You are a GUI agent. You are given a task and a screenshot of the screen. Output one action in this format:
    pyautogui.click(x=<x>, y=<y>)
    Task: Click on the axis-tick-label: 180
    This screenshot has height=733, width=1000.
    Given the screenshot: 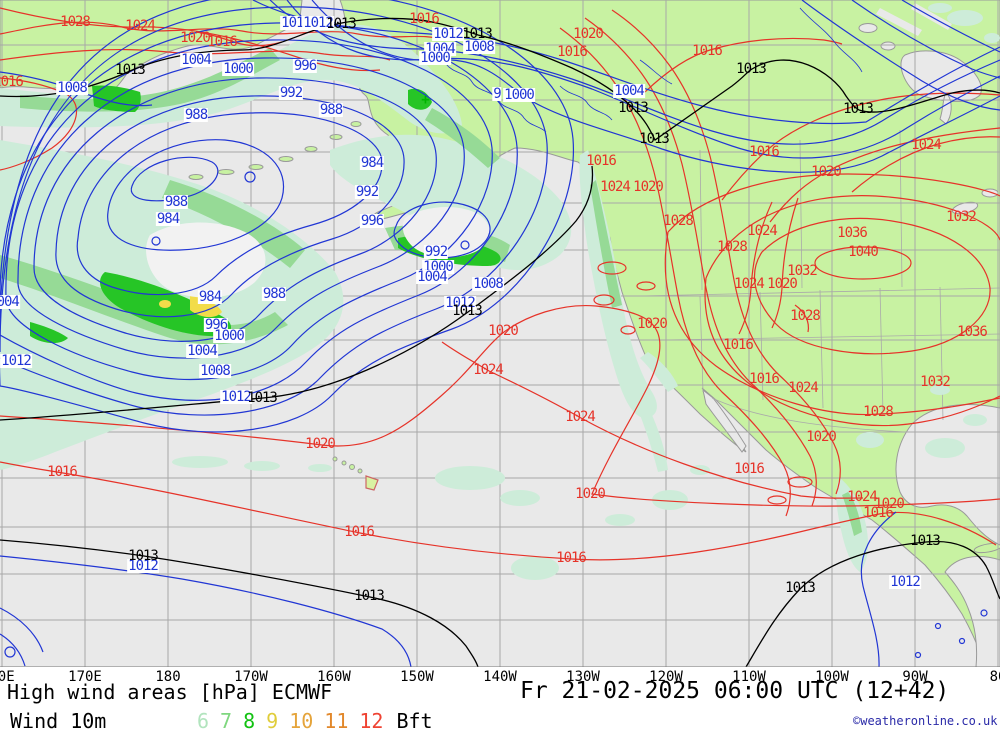 What is the action you would take?
    pyautogui.click(x=168, y=677)
    